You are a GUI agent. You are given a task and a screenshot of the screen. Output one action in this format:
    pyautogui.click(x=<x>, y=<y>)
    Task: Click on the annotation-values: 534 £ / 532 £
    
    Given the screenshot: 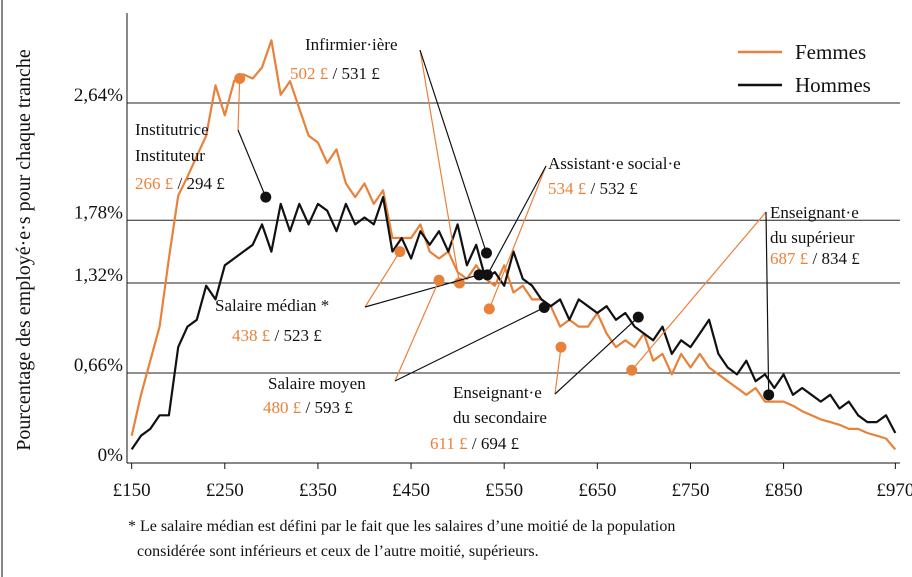 What is the action you would take?
    pyautogui.click(x=593, y=188)
    